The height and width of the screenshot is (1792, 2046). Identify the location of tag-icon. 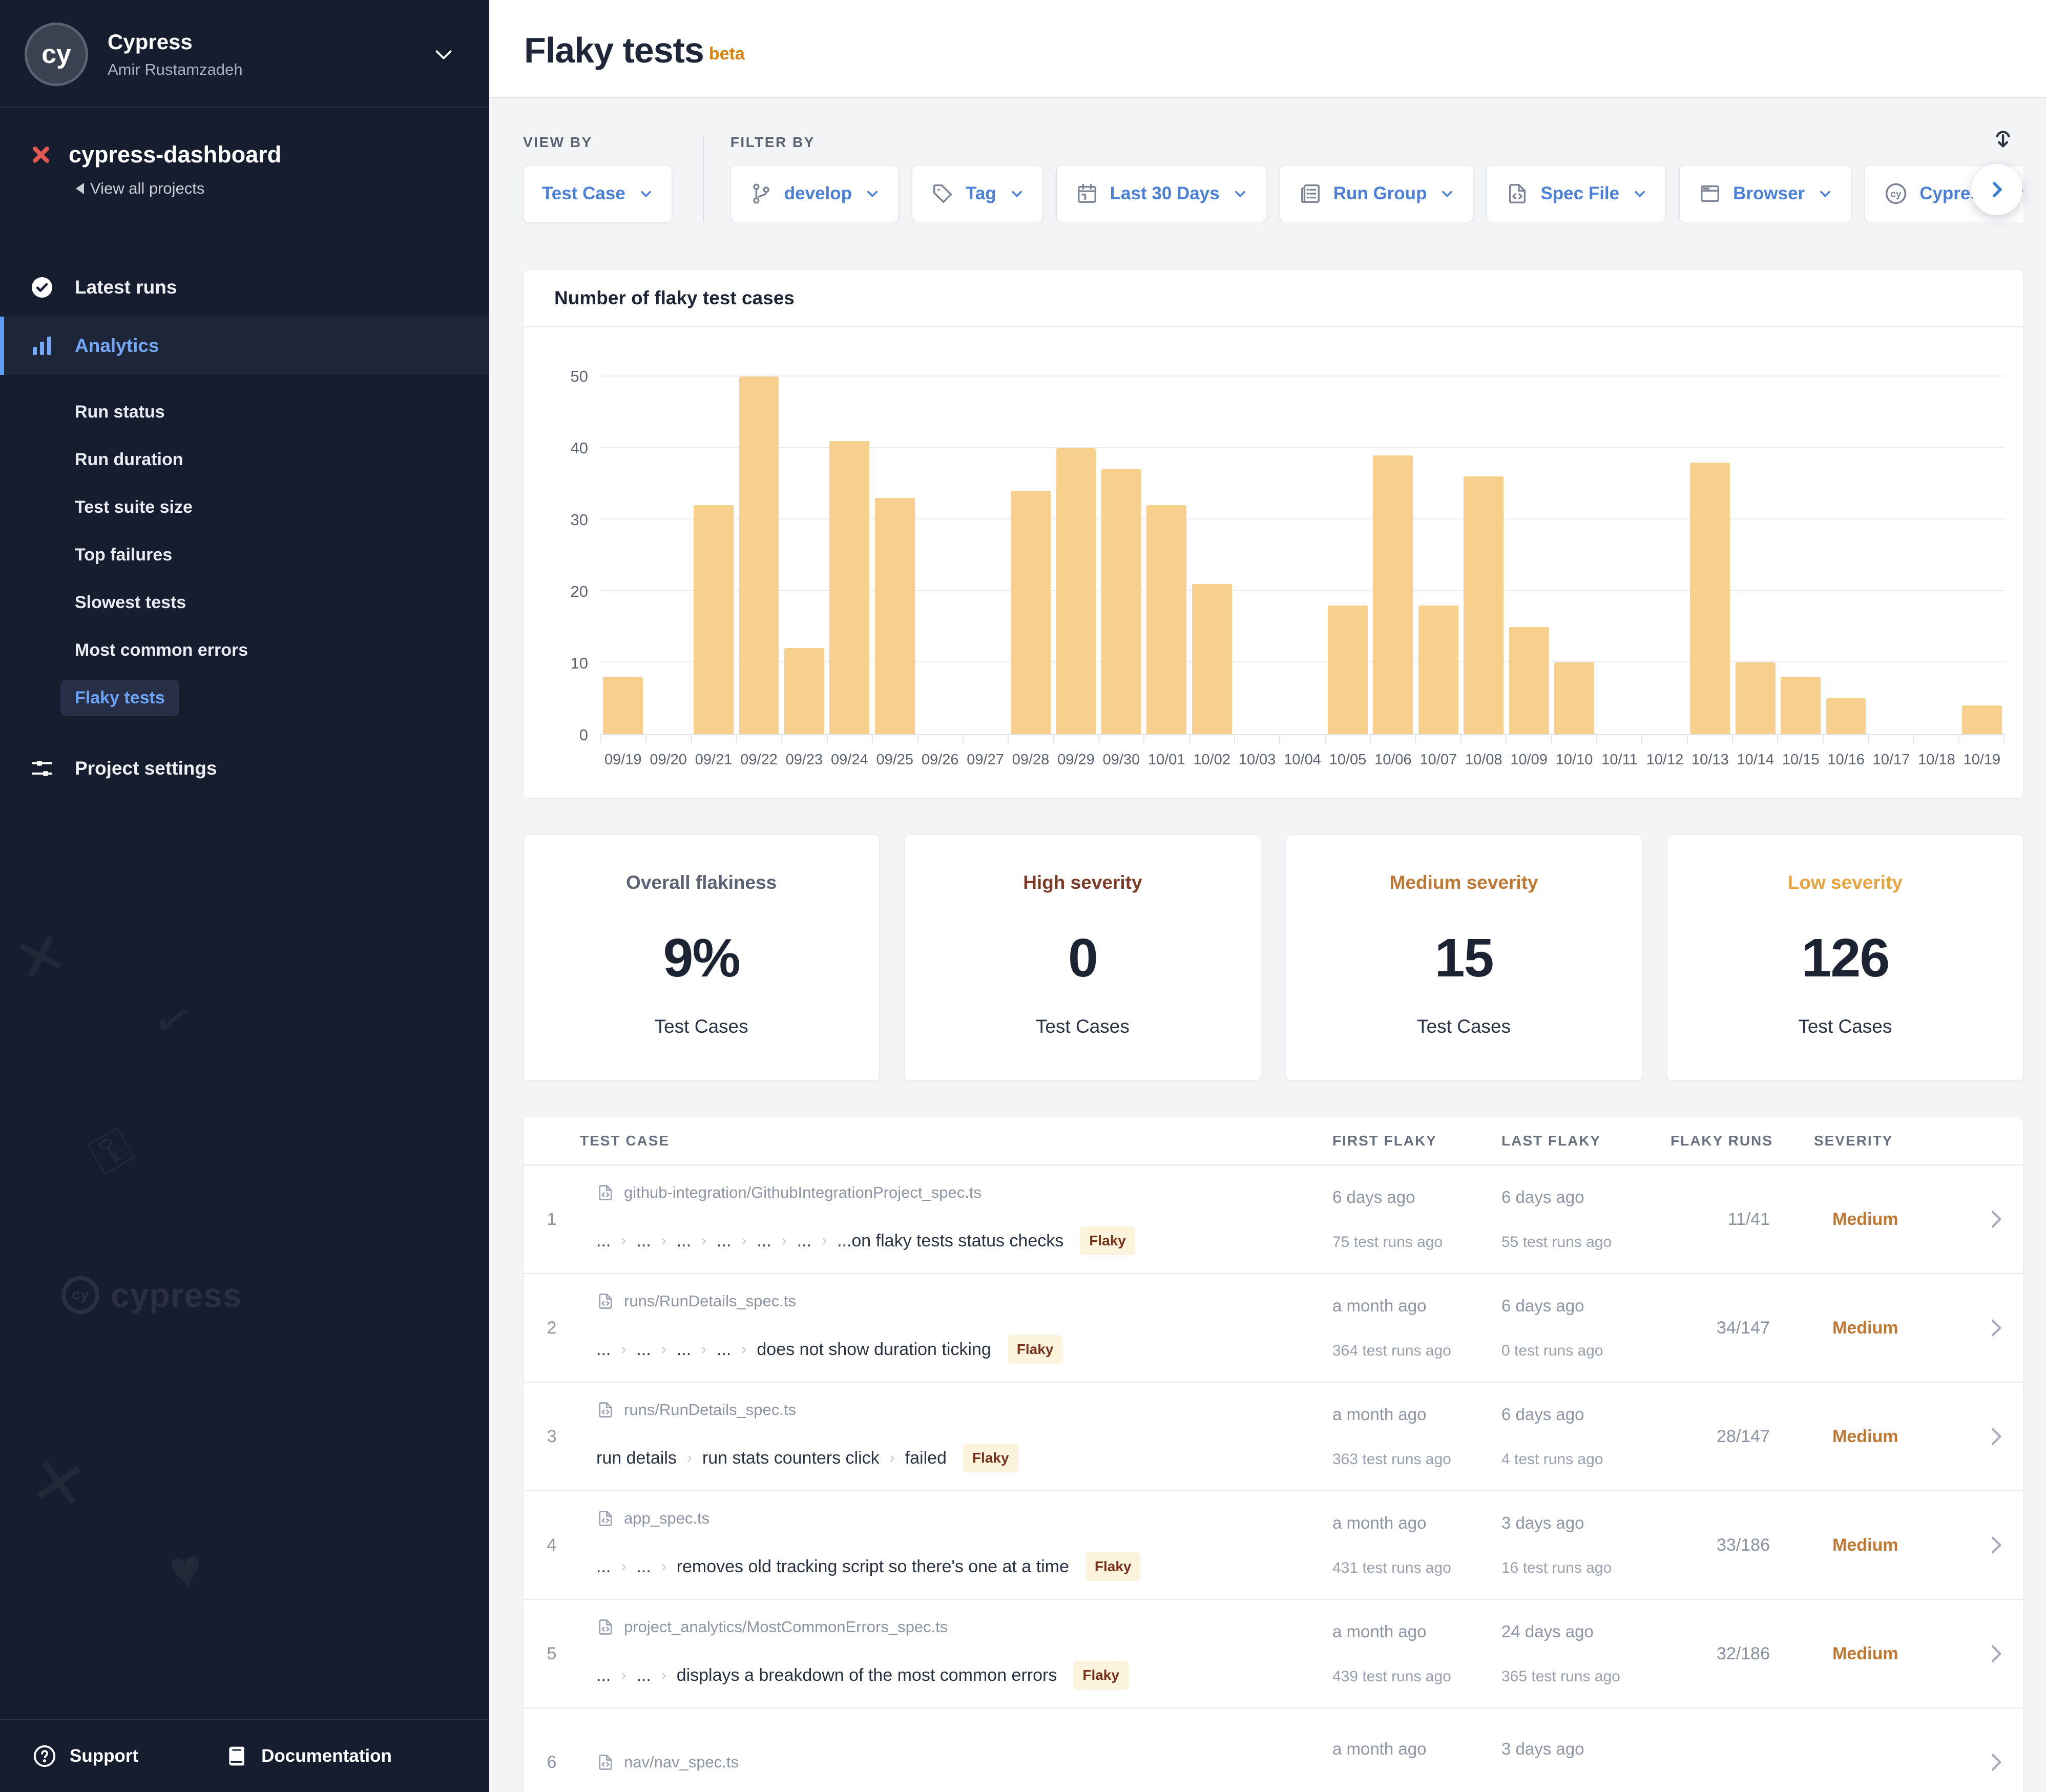
(942, 194).